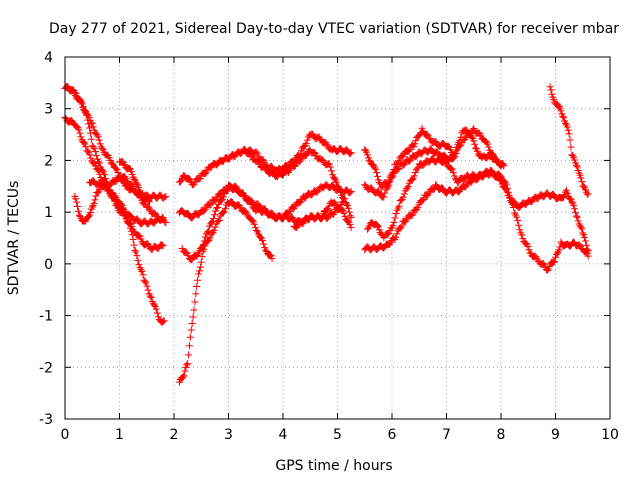  What do you see at coordinates (46, 239) in the screenshot?
I see `y-tick-labels: -3 -2 -1 0 1 2 3 4` at bounding box center [46, 239].